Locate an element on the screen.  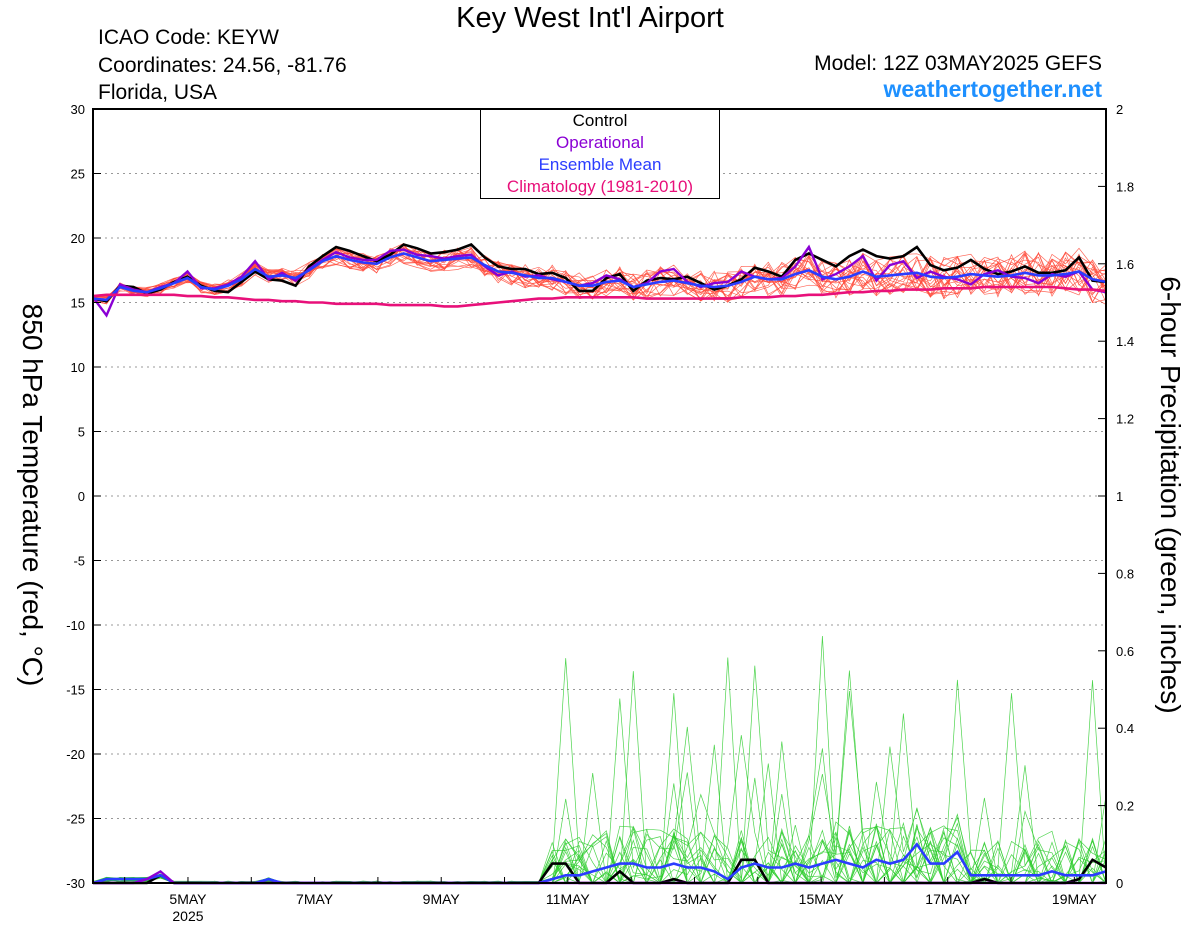
legend-control: Control is located at coordinates (600, 120).